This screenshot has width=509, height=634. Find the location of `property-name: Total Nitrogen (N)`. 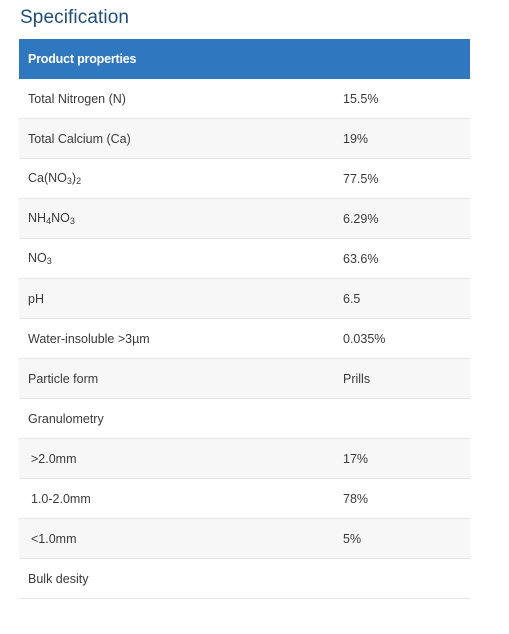

property-name: Total Nitrogen (N) is located at coordinates (181, 99).